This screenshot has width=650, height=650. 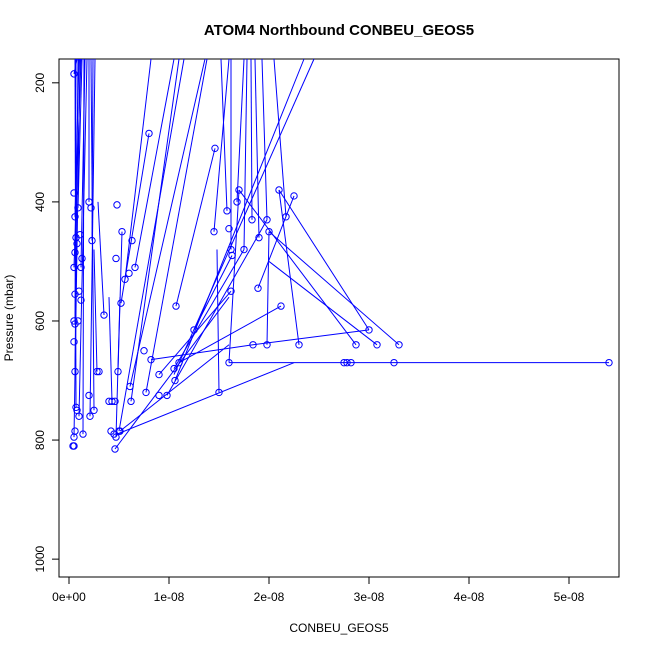 I want to click on x-tick-label: 5e-08, so click(x=569, y=597).